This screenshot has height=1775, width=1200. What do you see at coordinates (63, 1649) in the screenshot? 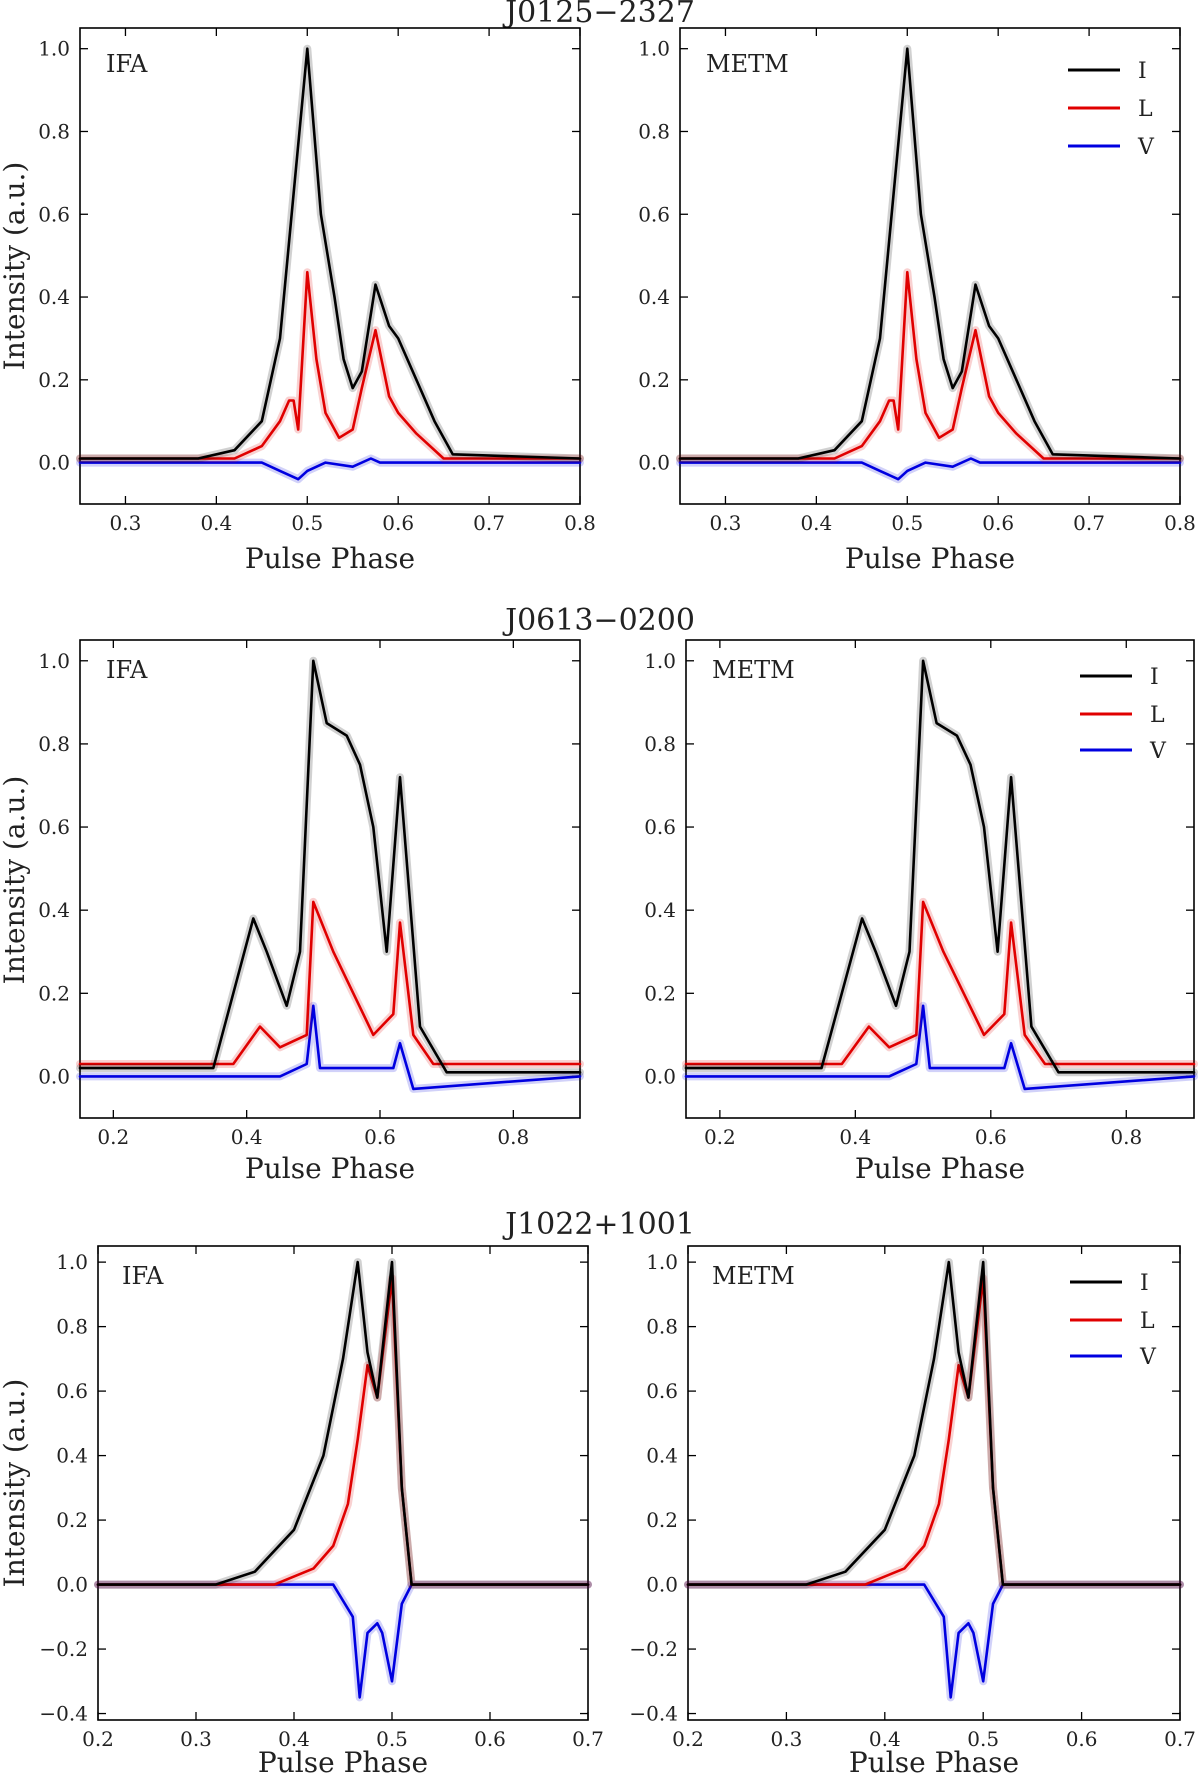
I see `y-tick-label: −0.2` at bounding box center [63, 1649].